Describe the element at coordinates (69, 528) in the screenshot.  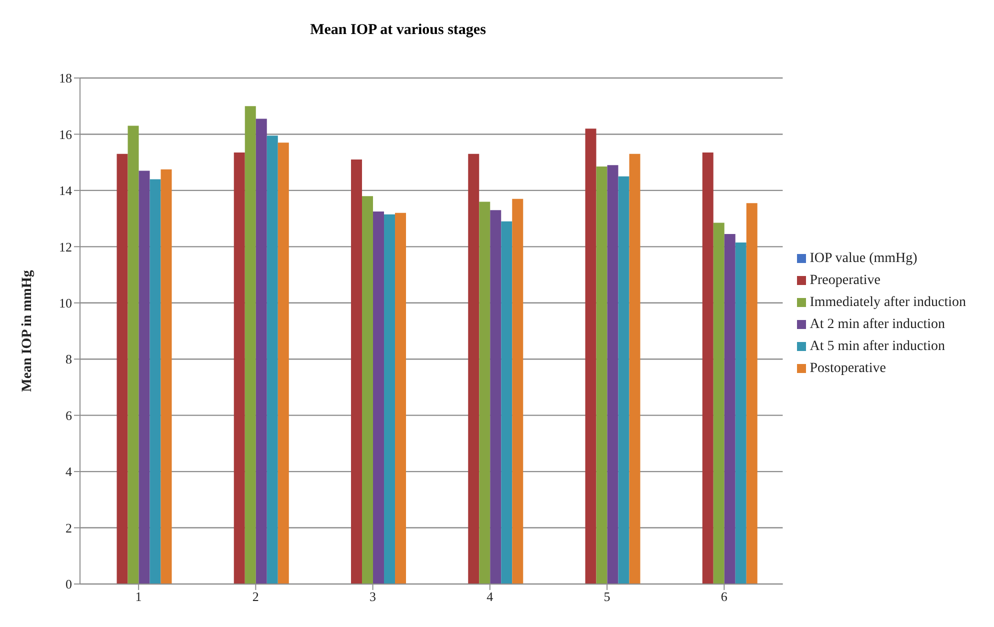
I see `y-tick-label: 2` at that location.